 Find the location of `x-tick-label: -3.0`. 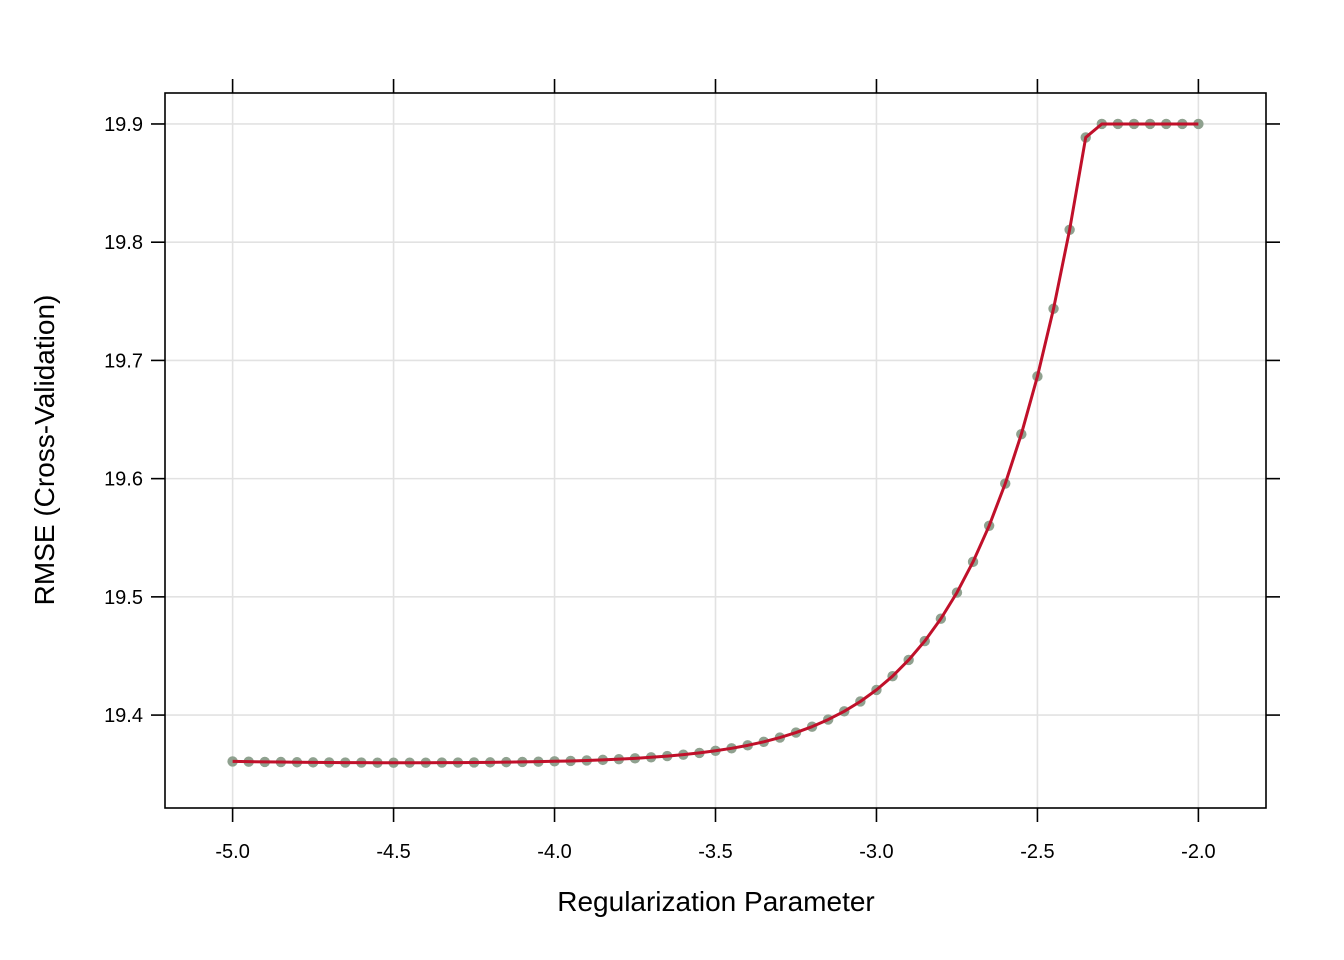

x-tick-label: -3.0 is located at coordinates (876, 852).